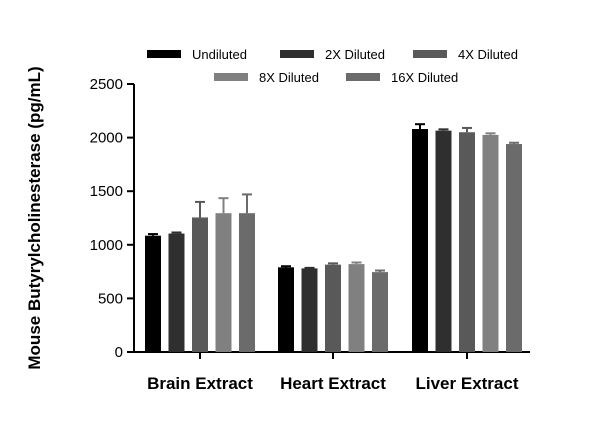 The width and height of the screenshot is (600, 436). I want to click on legend-label: 2X Diluted, so click(355, 54).